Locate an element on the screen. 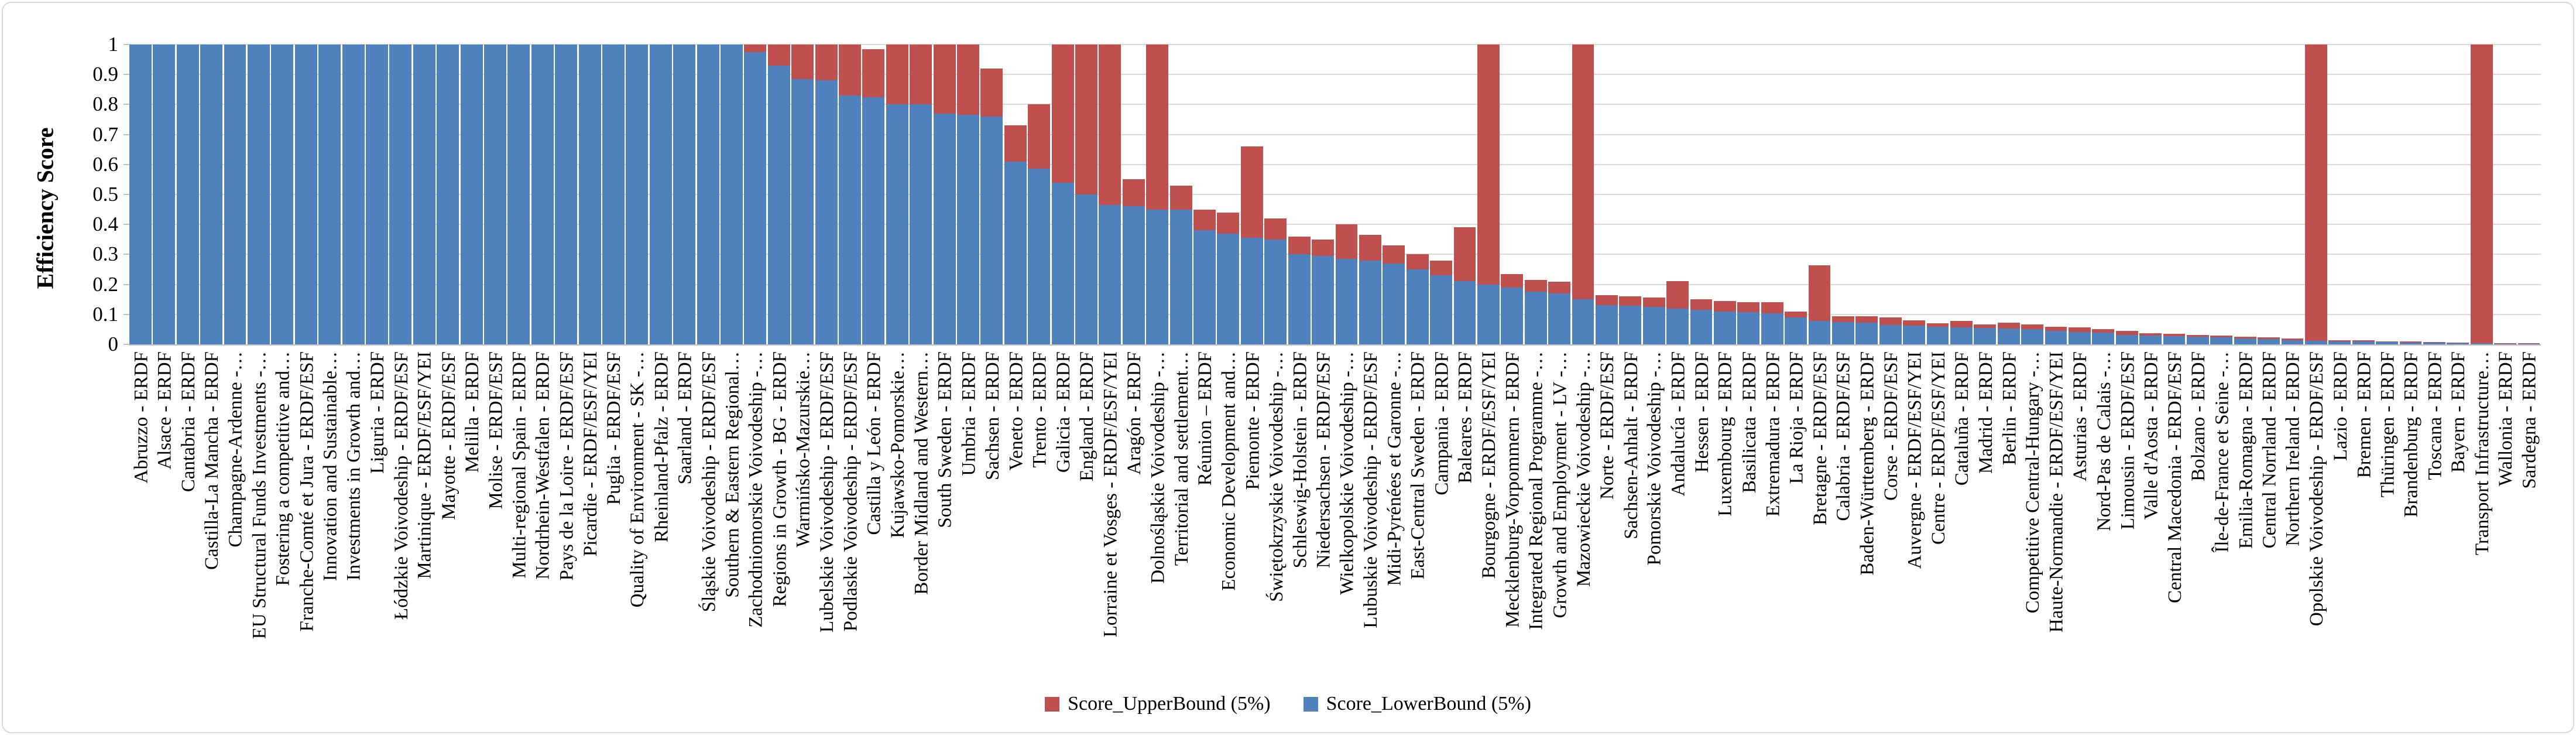 The height and width of the screenshot is (735, 2576). x-axis-line is located at coordinates (1335, 345).